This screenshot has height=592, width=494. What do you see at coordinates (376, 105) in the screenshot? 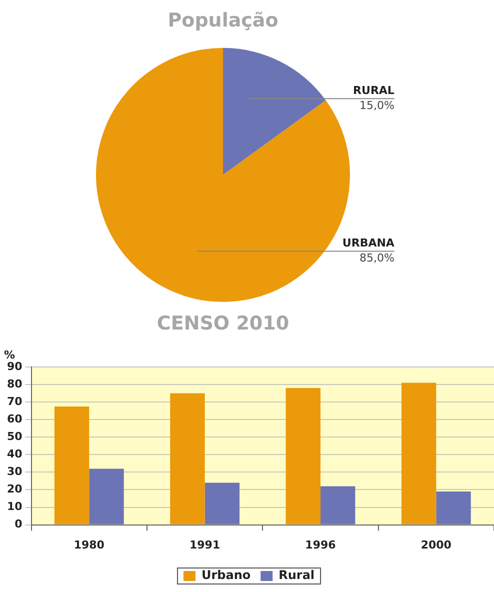
I see `data-label: 15,0%` at bounding box center [376, 105].